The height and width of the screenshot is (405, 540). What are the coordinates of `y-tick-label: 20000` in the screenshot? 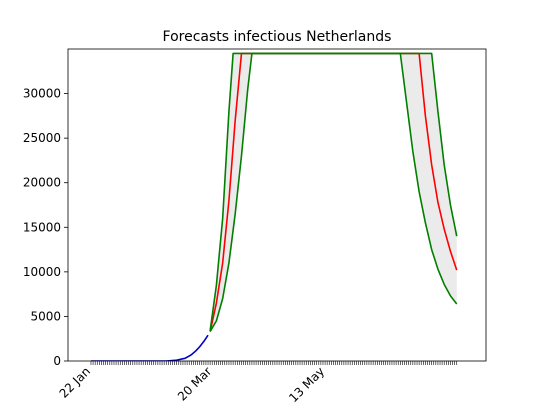 It's located at (42, 183).